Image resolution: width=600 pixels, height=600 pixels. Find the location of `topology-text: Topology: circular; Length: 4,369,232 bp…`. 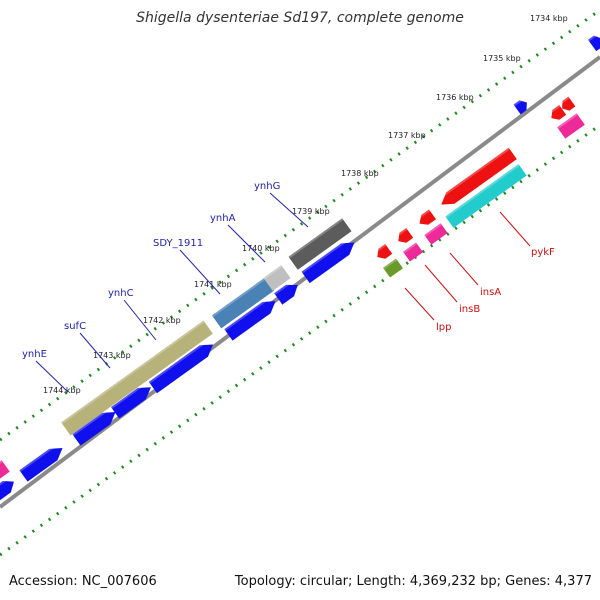

topology-text: Topology: circular; Length: 4,369,232 bp… is located at coordinates (413, 581).